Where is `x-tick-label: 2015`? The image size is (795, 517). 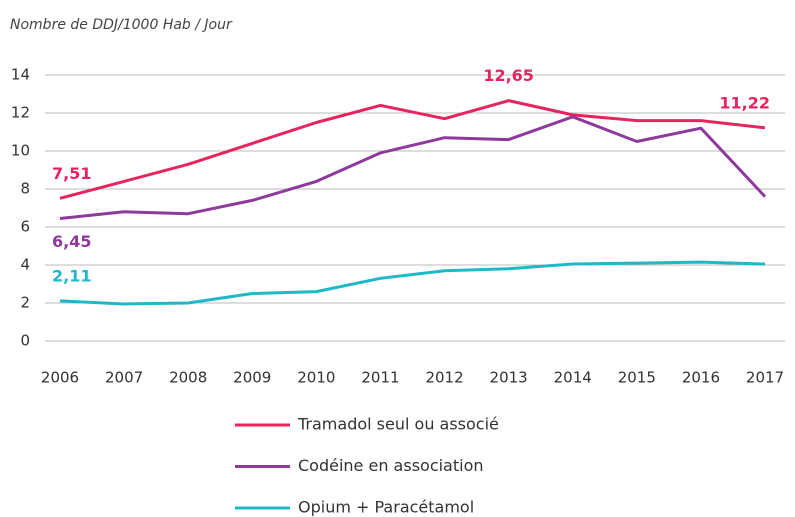 x-tick-label: 2015 is located at coordinates (637, 378).